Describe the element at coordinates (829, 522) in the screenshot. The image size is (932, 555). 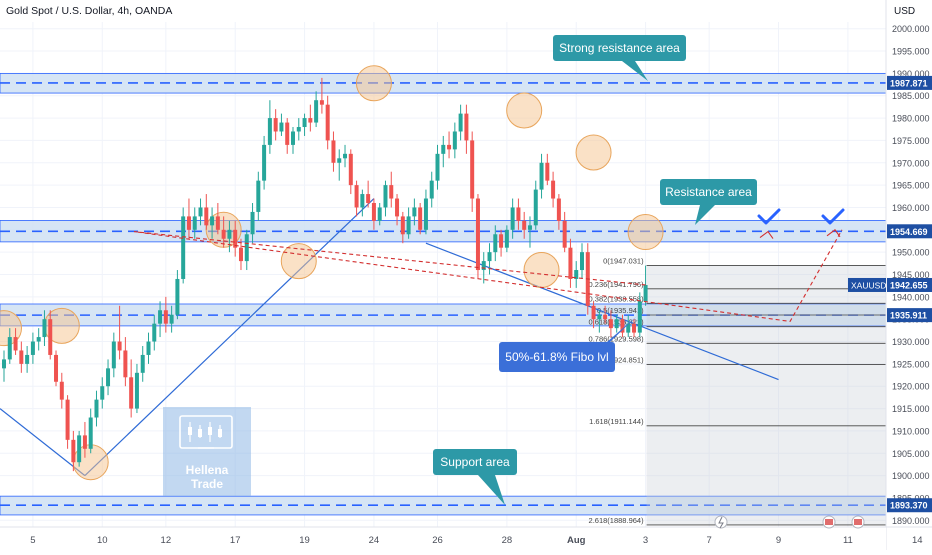
I see `us-flag-stripes-icon` at that location.